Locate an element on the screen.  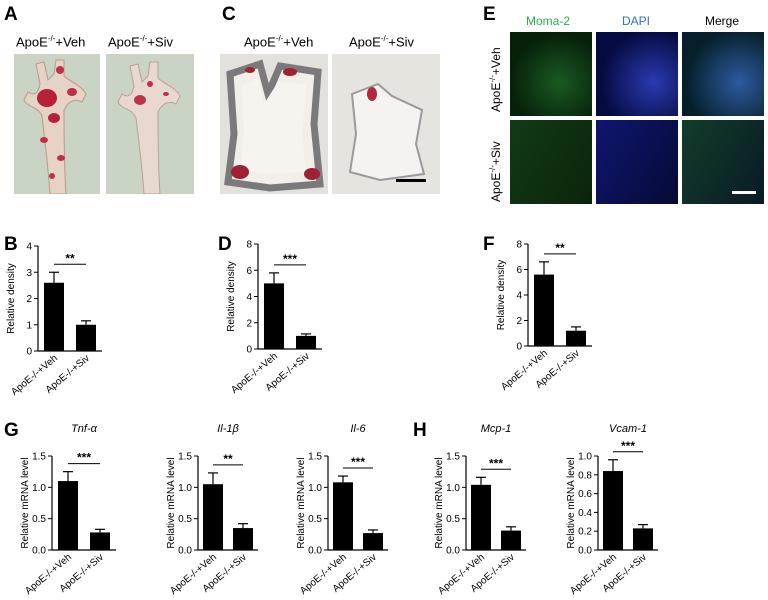
scale-bar-c is located at coordinates (411, 180).